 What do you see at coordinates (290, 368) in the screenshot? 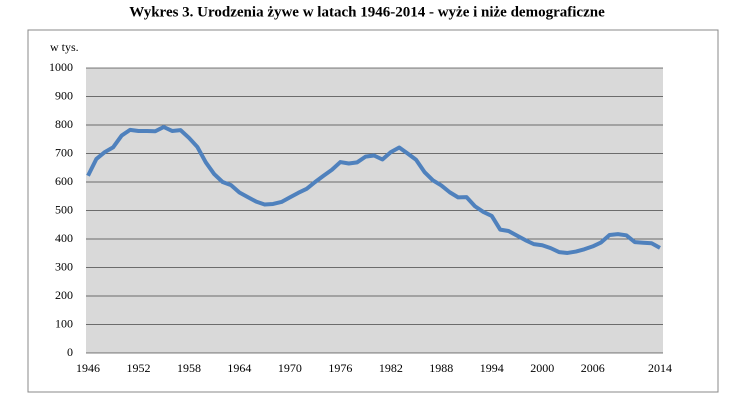
I see `x-tick-label: 1970` at bounding box center [290, 368].